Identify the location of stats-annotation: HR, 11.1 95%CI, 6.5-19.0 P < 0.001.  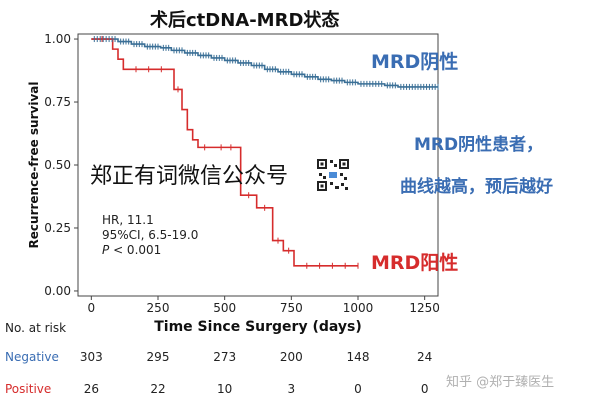
(150, 235).